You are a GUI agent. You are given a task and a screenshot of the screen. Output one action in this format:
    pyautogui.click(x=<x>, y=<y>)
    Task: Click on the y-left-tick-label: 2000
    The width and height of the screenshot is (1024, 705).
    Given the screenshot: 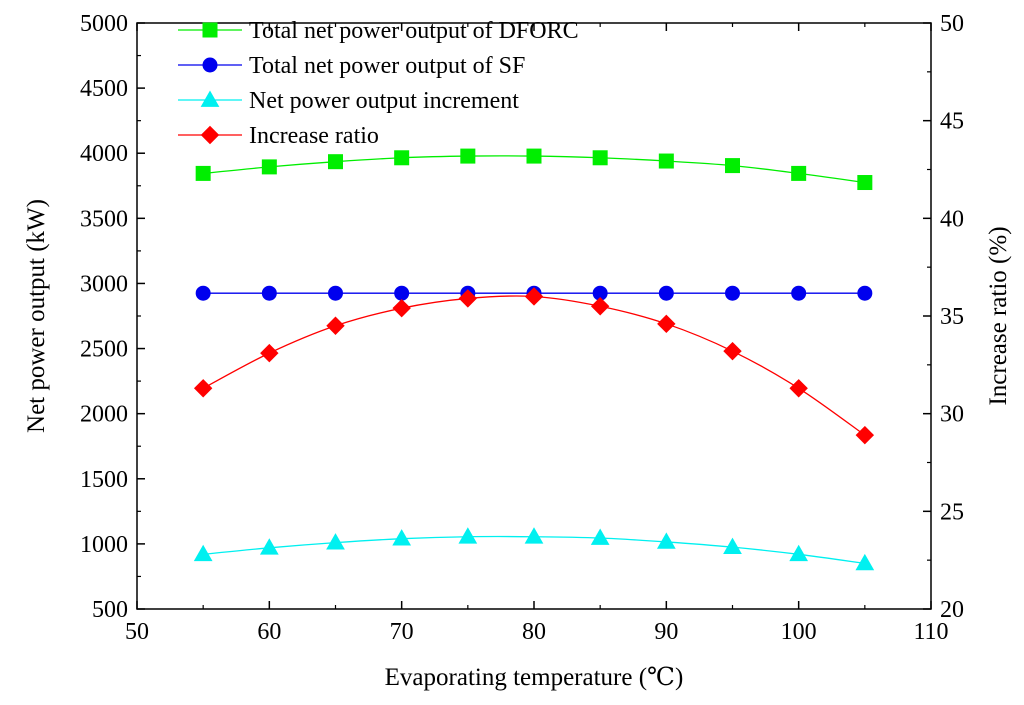 What is the action you would take?
    pyautogui.click(x=104, y=415)
    